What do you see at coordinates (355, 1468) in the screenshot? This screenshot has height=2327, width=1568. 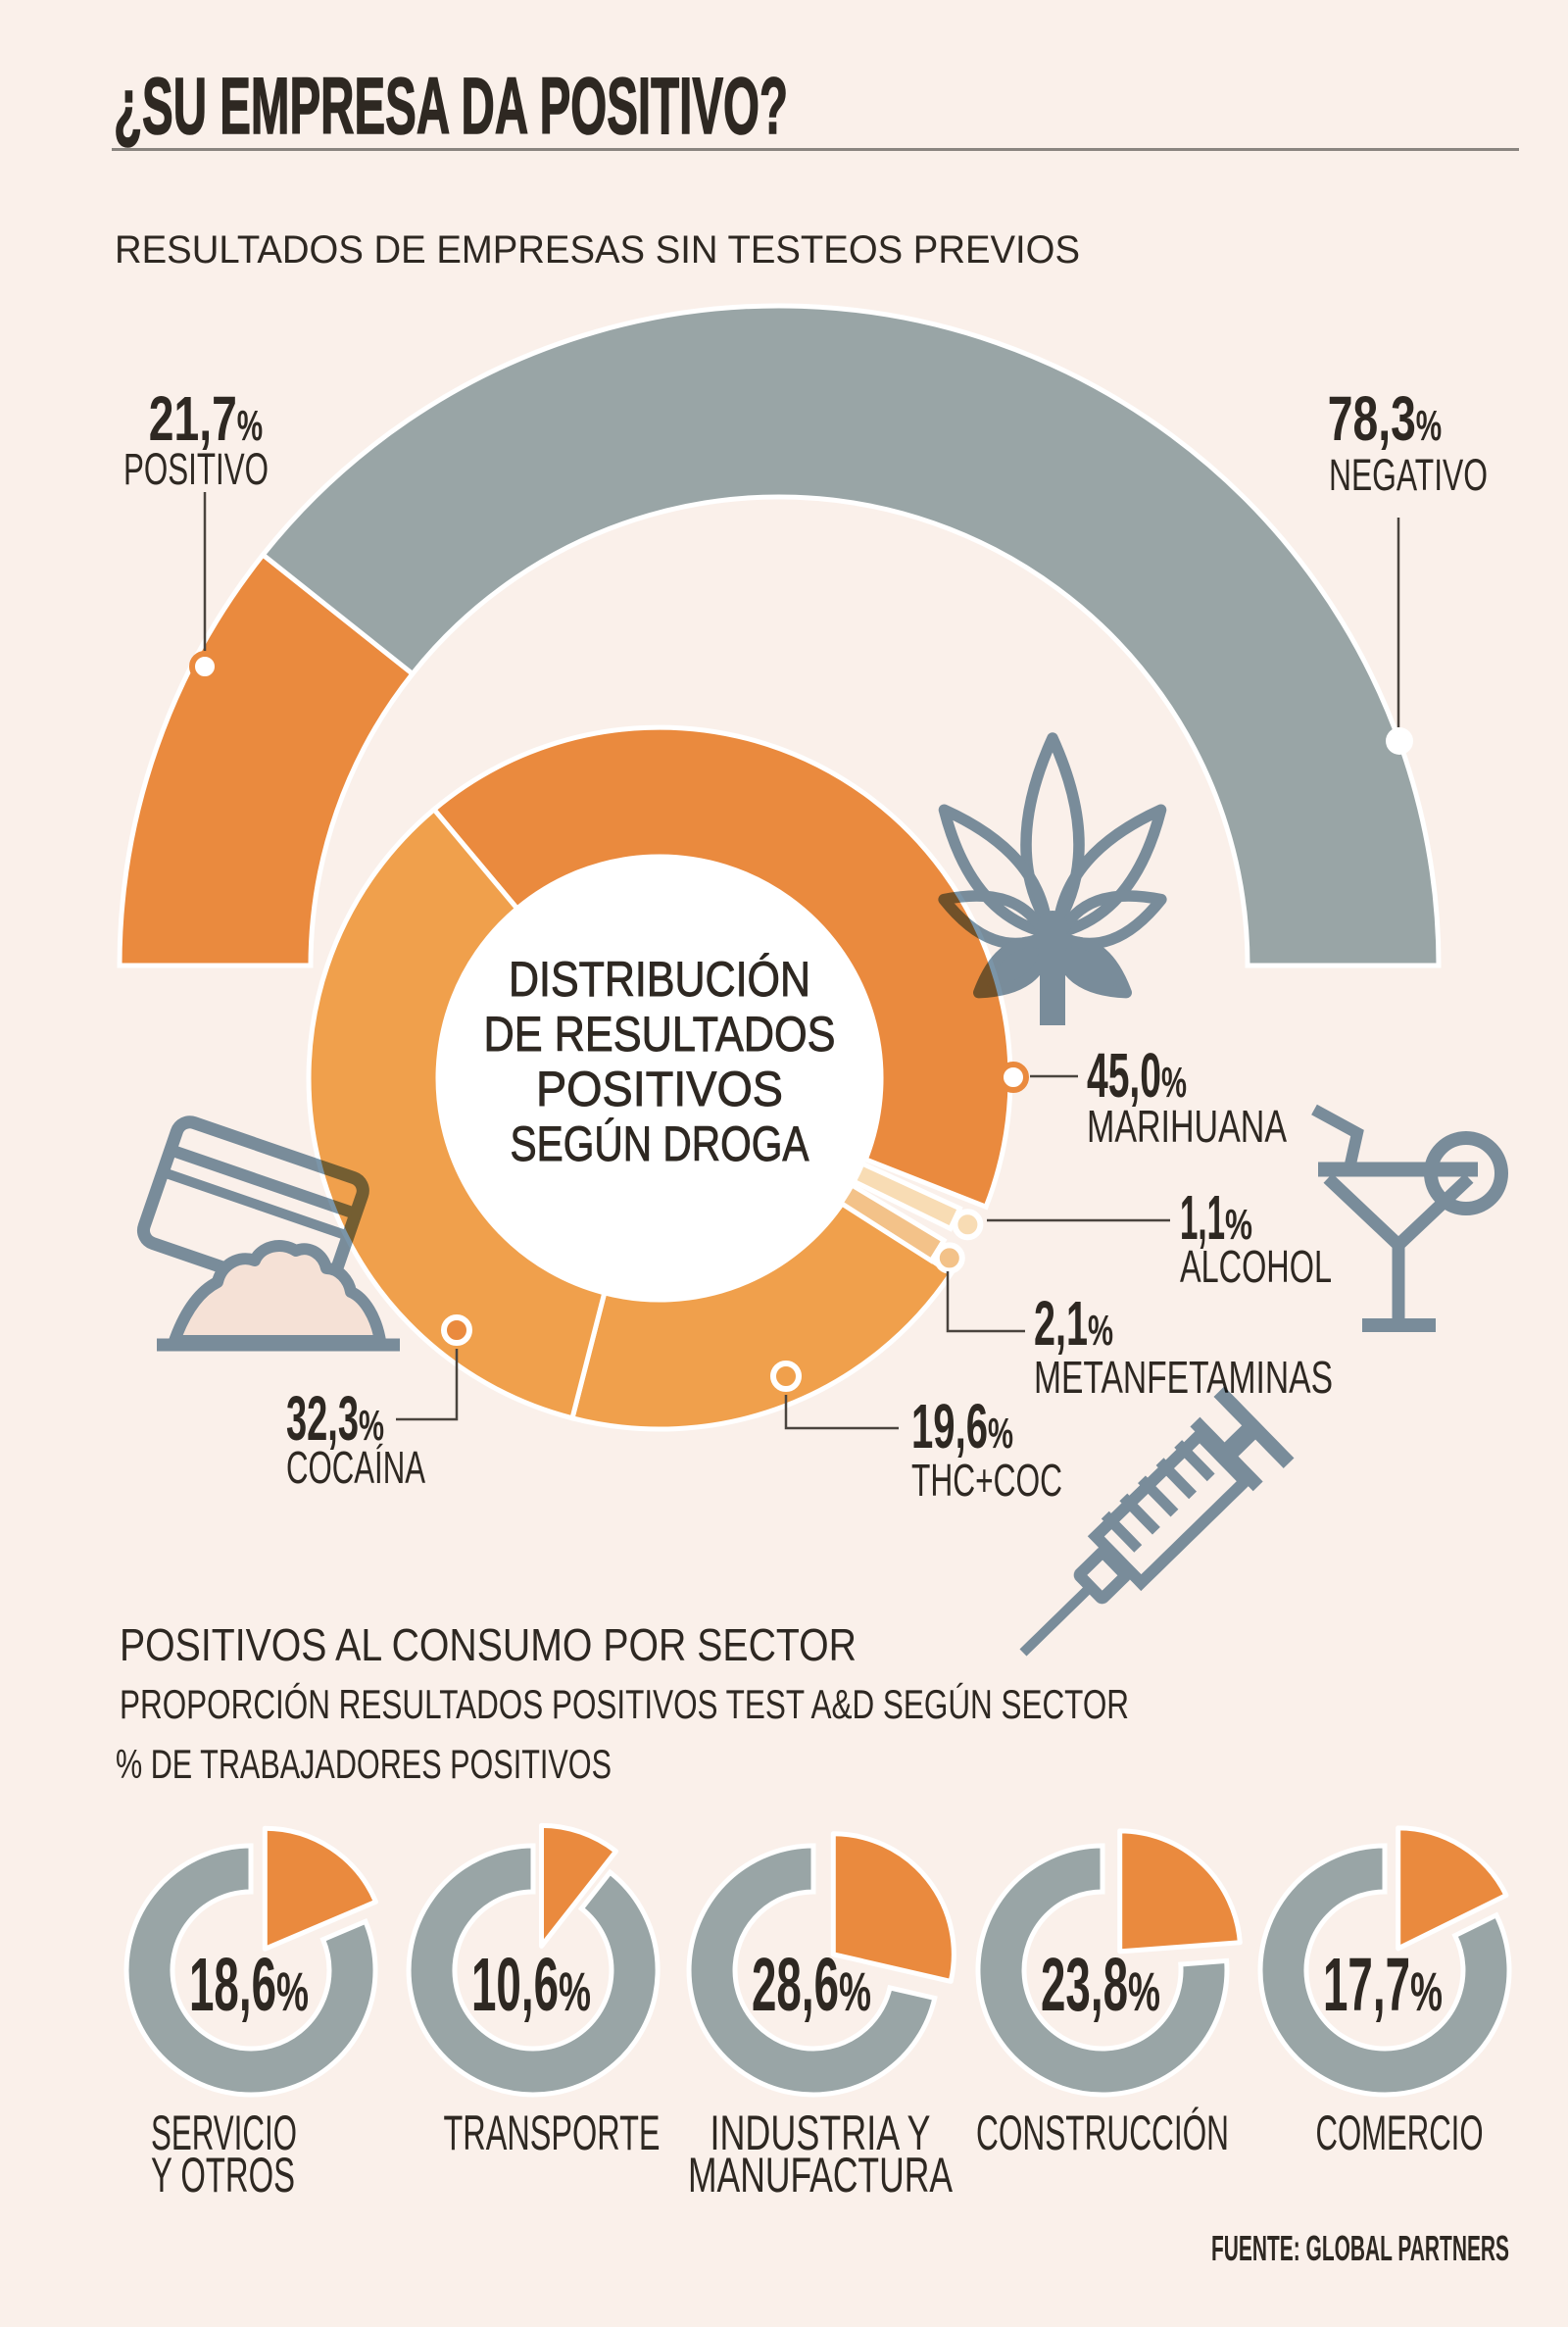 I see `svg-text: COCAÍNA` at bounding box center [355, 1468].